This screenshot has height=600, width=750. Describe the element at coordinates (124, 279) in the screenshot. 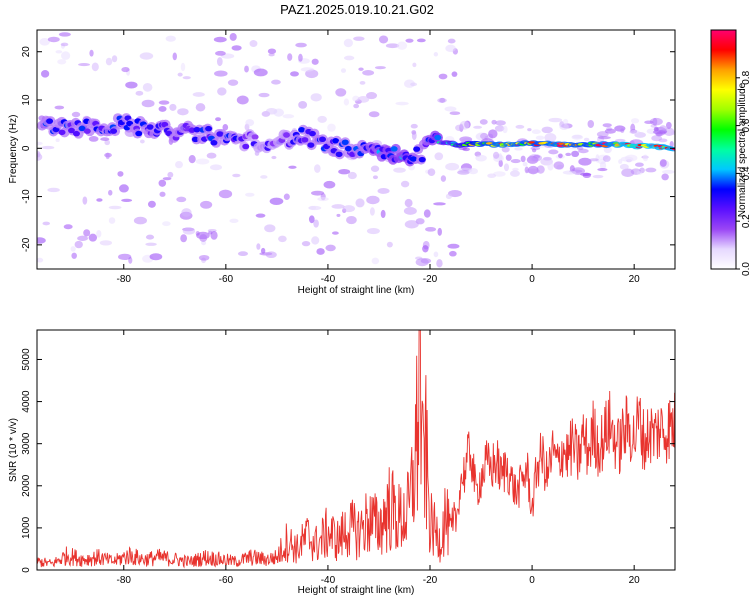

I see `x-tick-label: -80` at that location.